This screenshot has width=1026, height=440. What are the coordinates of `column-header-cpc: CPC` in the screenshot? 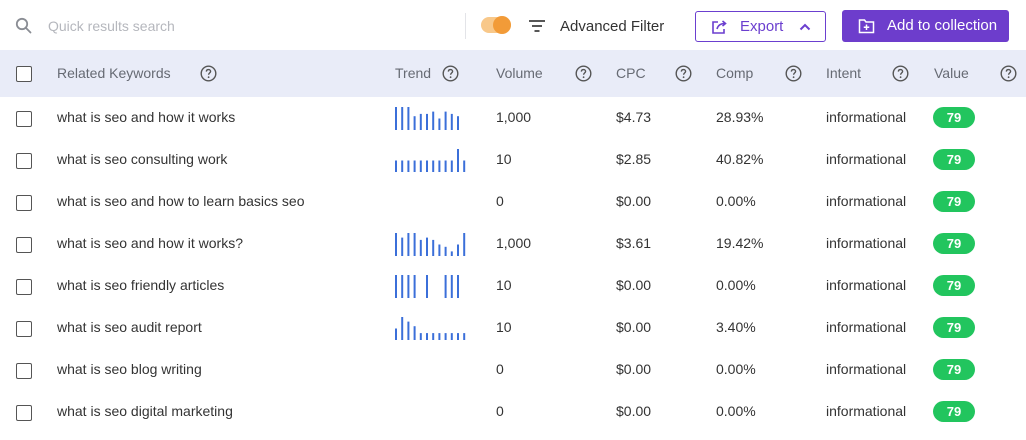 It's located at (631, 73).